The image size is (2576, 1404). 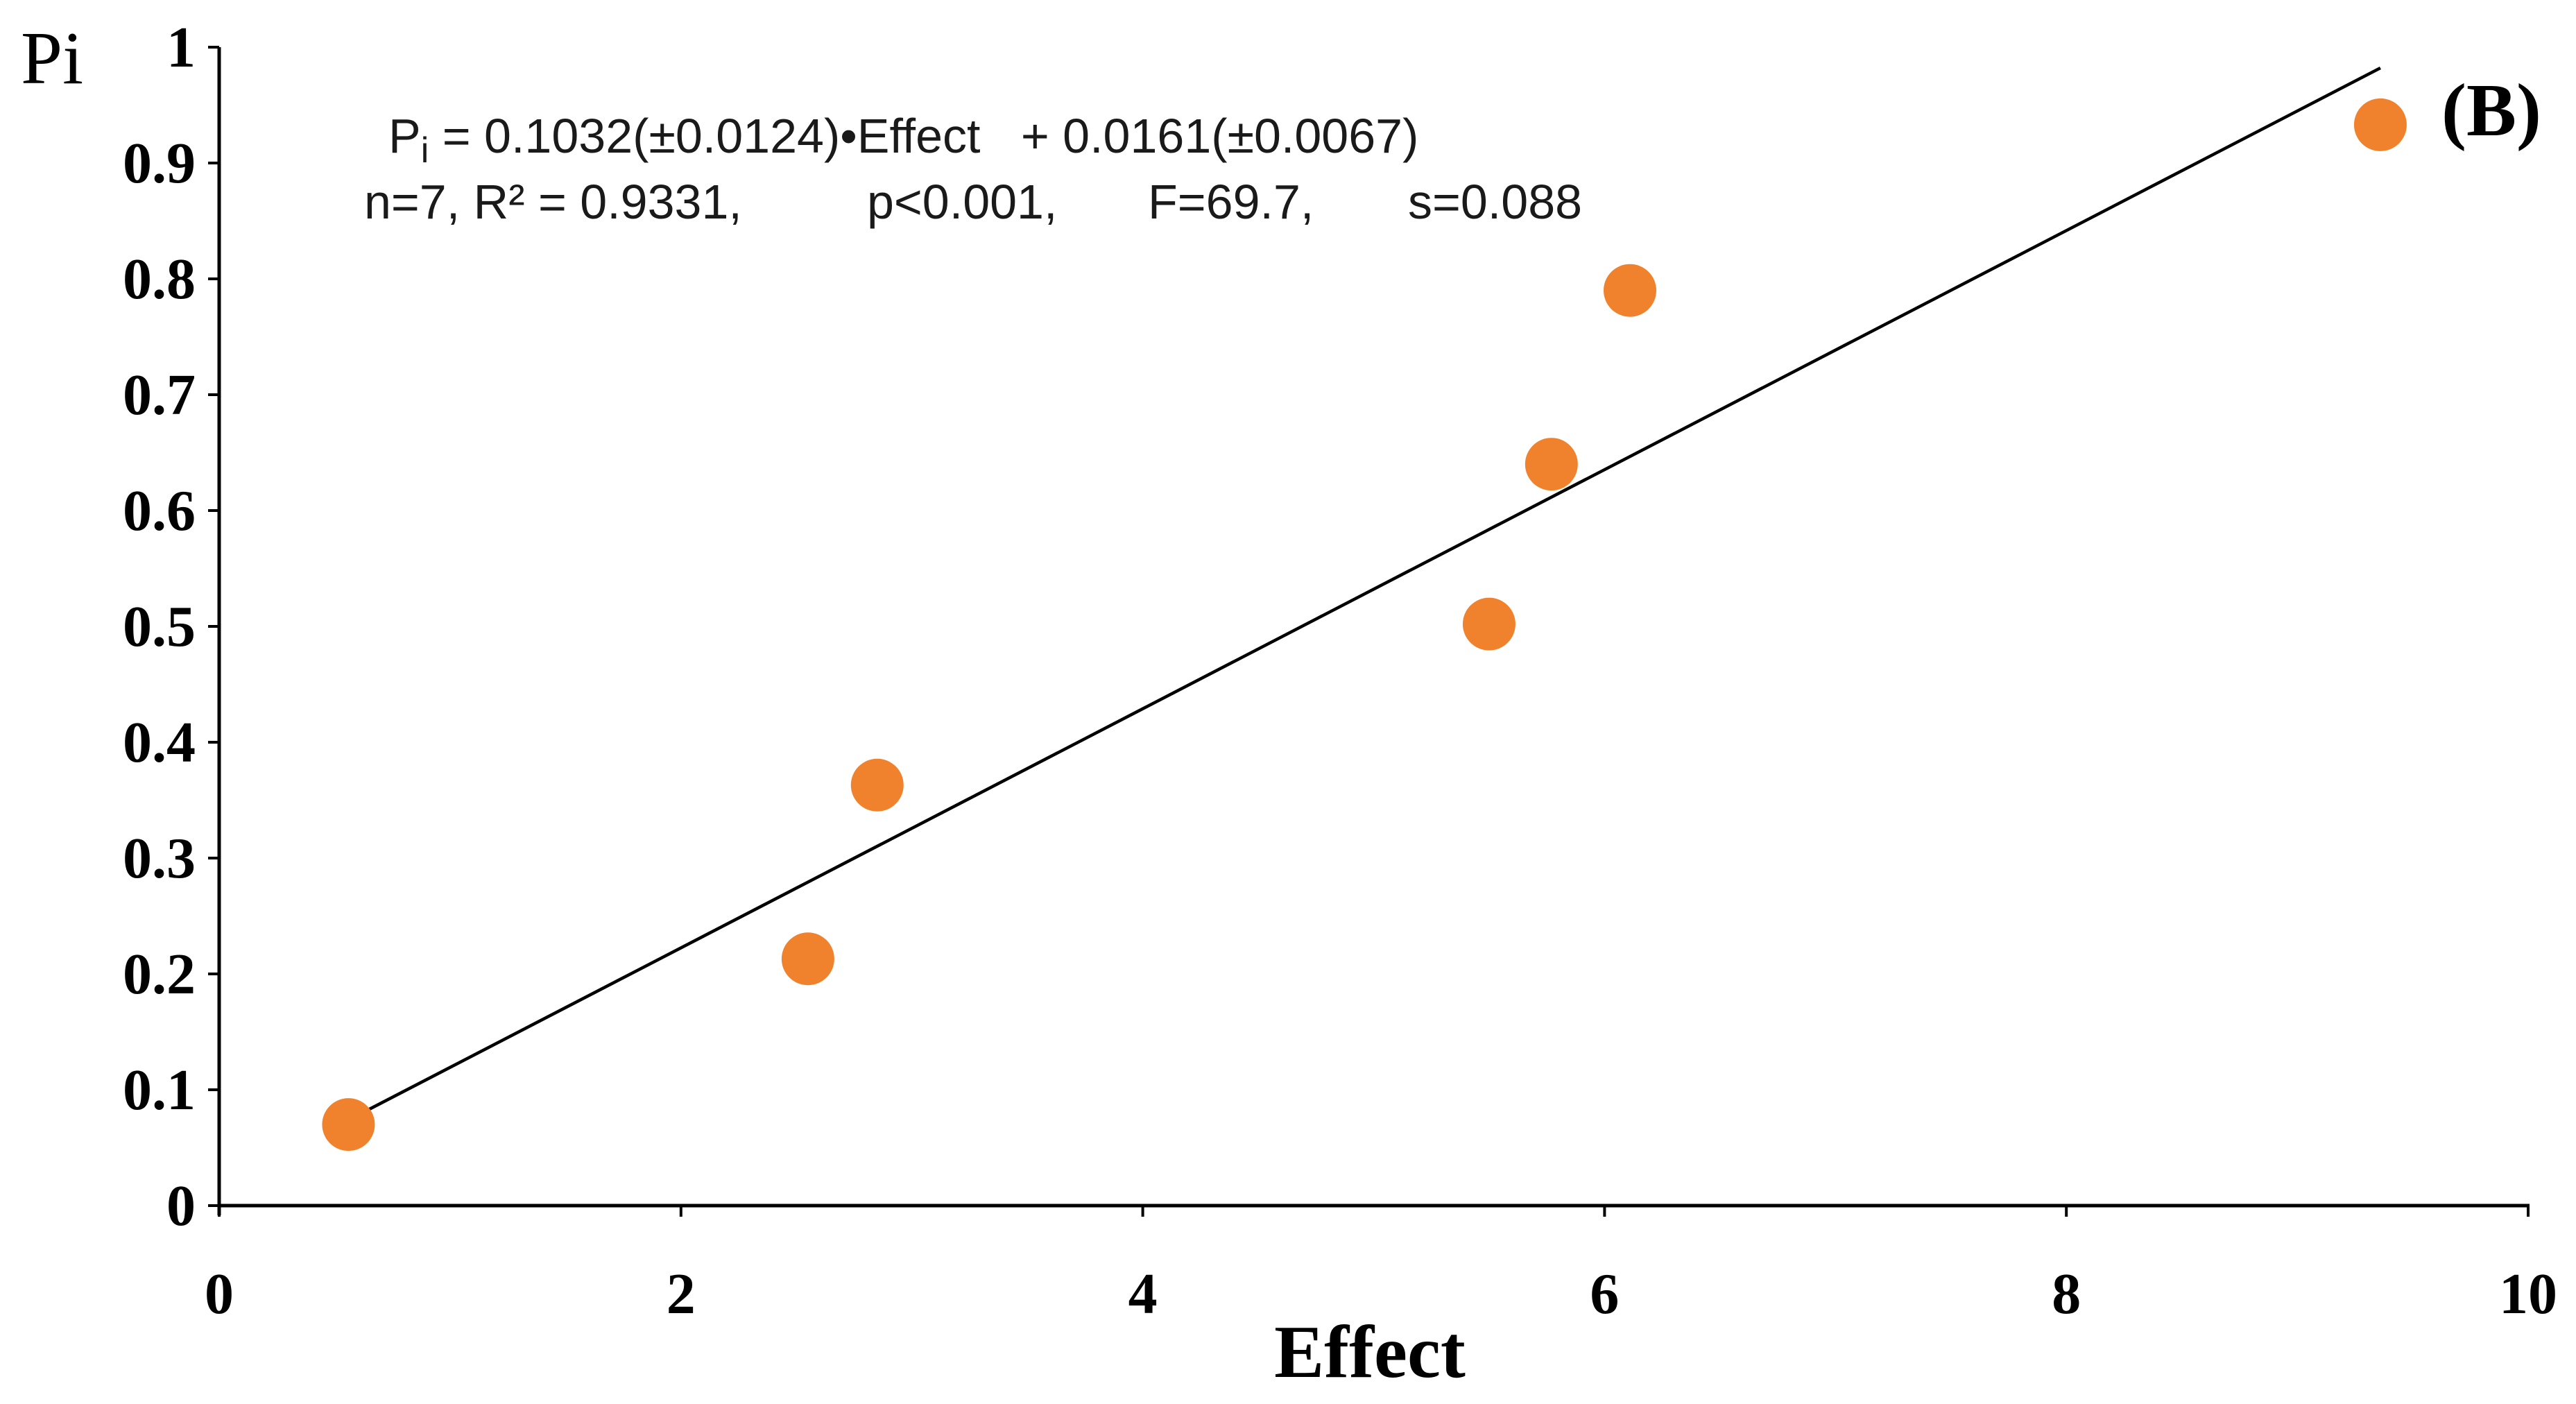 What do you see at coordinates (404, 136) in the screenshot?
I see `equation-p: P` at bounding box center [404, 136].